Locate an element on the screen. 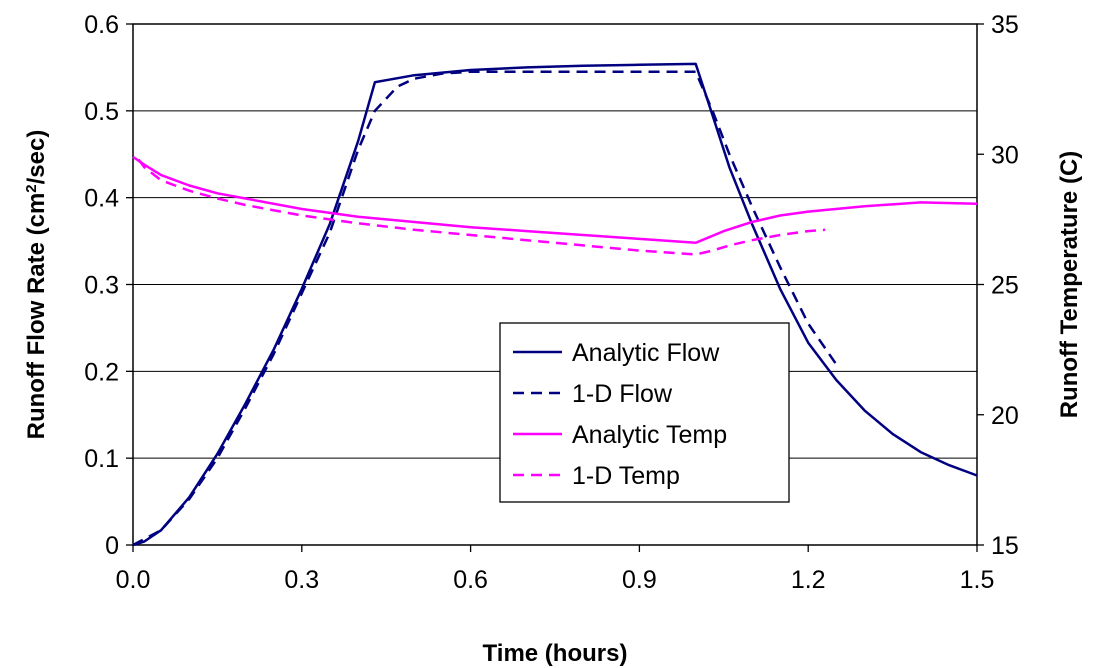  left-axis-ticks: 0 0.1 0.2 0.3 0.4 0.5 0.6 is located at coordinates (108, 285).